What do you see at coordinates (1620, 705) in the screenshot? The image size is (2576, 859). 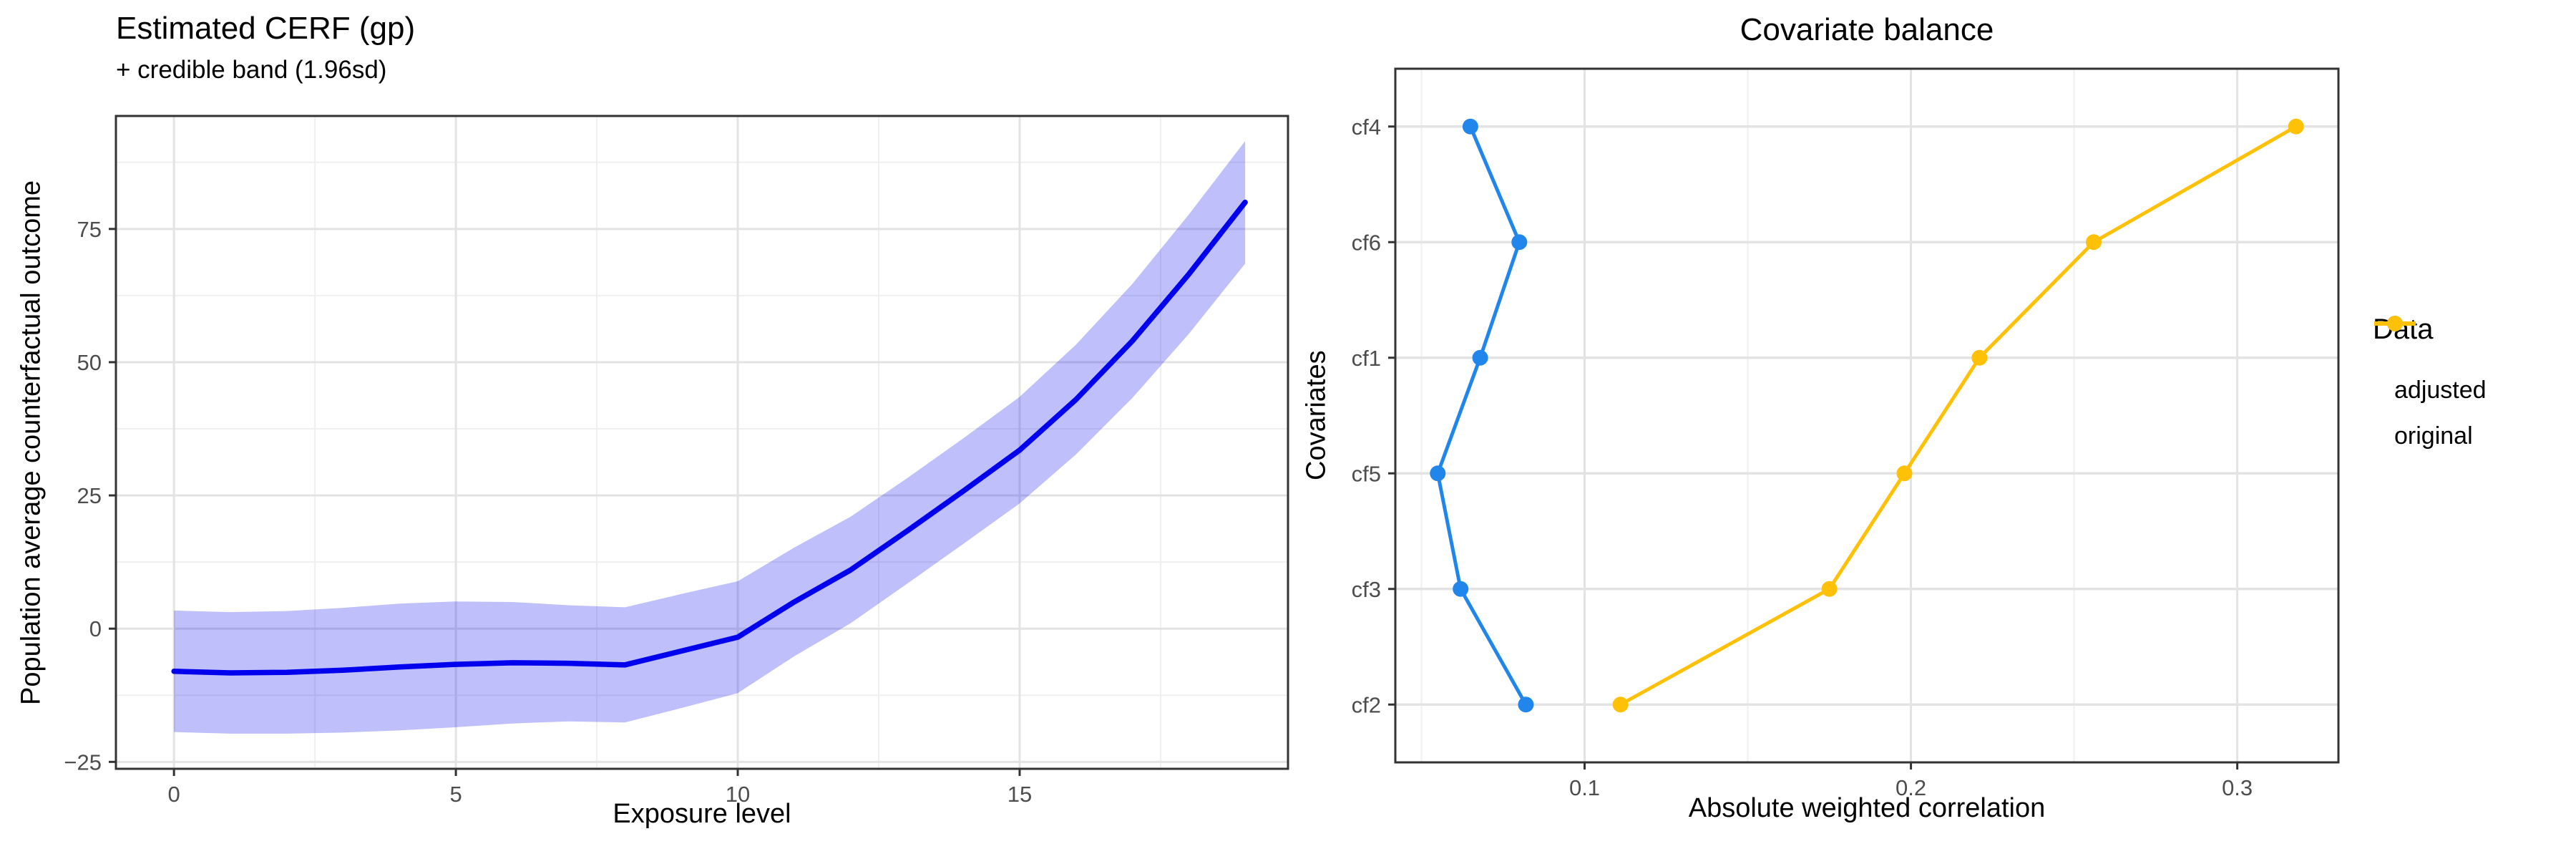 I see `point-original-cf2` at bounding box center [1620, 705].